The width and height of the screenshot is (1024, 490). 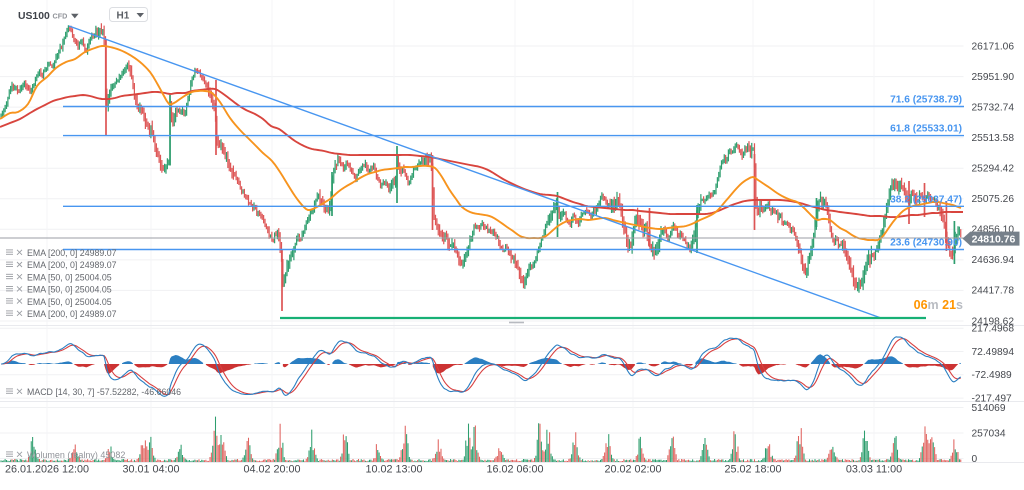 What do you see at coordinates (926, 129) in the screenshot?
I see `svg-text: 61.8 (25533.01)` at bounding box center [926, 129].